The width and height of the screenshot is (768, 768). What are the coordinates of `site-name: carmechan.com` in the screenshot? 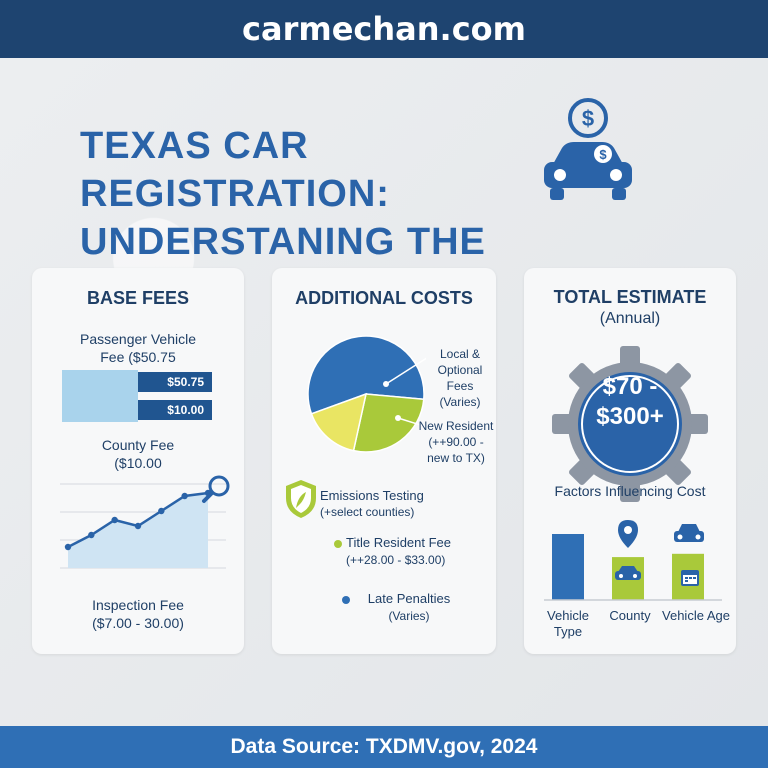 It's located at (384, 29).